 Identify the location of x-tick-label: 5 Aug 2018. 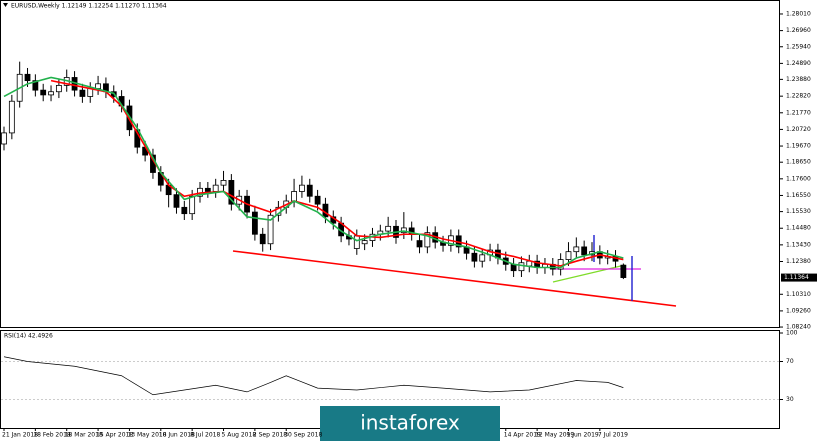
(239, 435).